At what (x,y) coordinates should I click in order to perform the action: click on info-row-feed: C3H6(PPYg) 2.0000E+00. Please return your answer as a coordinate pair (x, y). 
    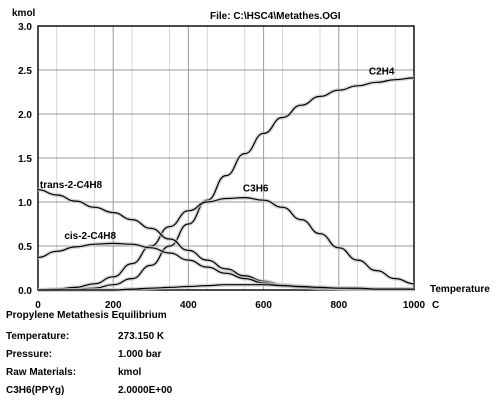
    Looking at the image, I should click on (156, 391).